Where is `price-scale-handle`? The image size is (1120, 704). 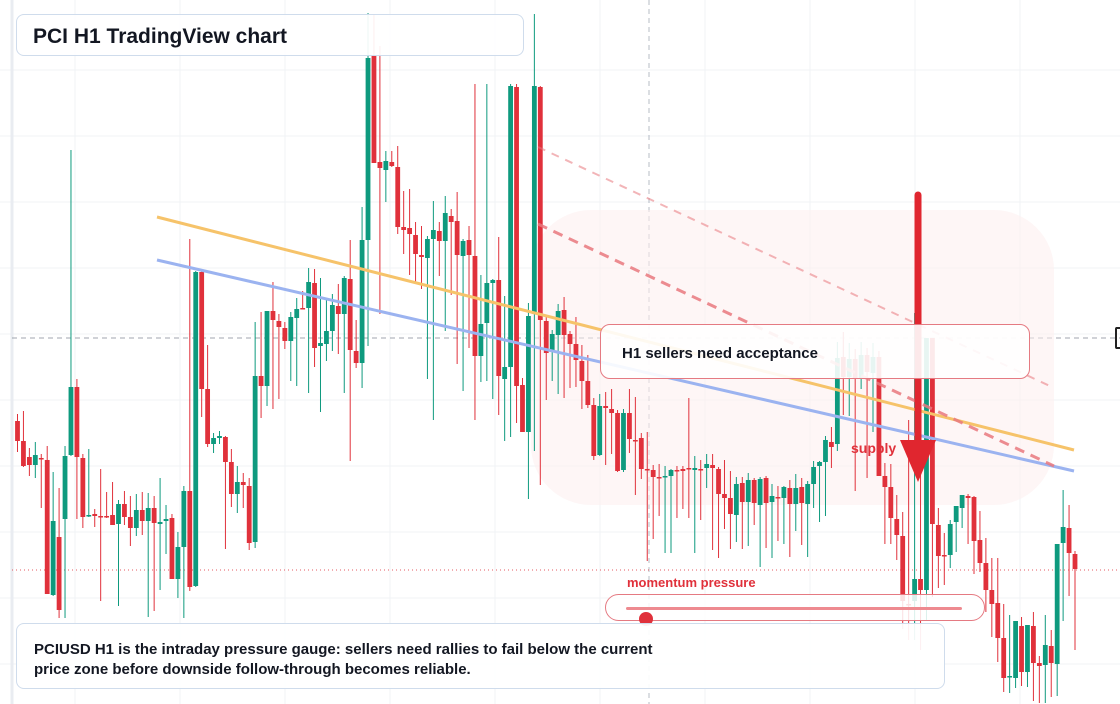 price-scale-handle is located at coordinates (1117, 338).